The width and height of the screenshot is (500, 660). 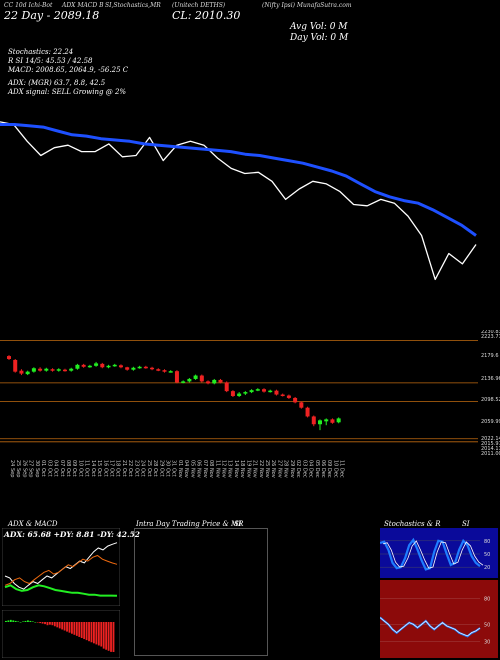 What do you see at coordinates (490, 332) in the screenshot?
I see `y-tick-label: 2230.83` at bounding box center [490, 332].